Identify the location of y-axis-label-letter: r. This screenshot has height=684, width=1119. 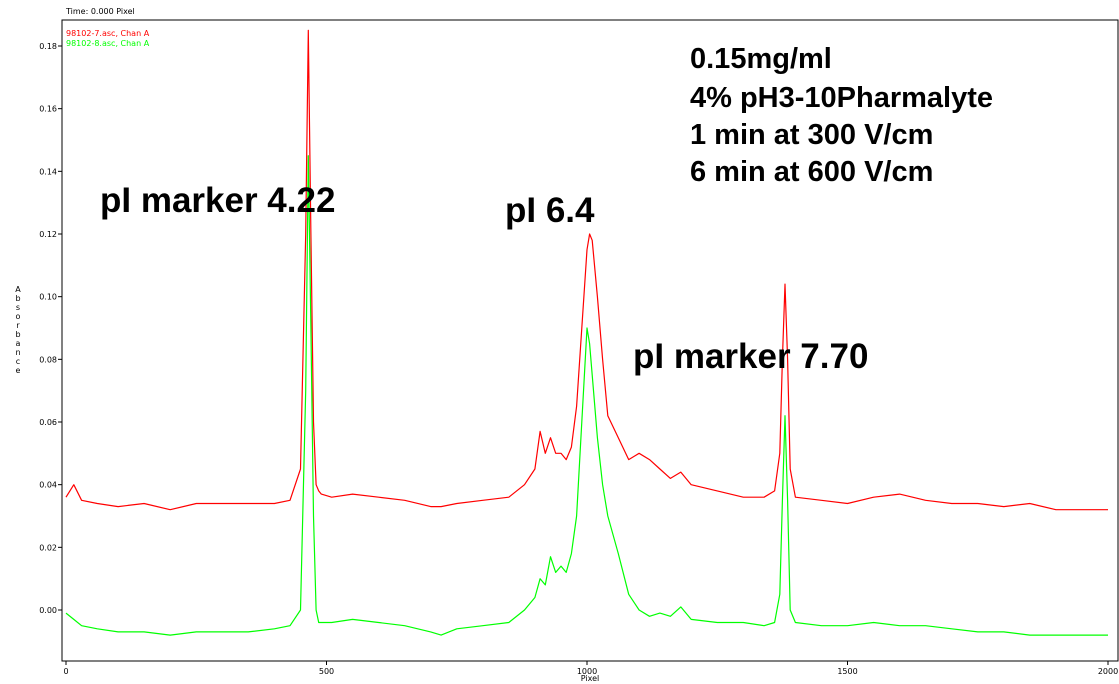
(18, 325).